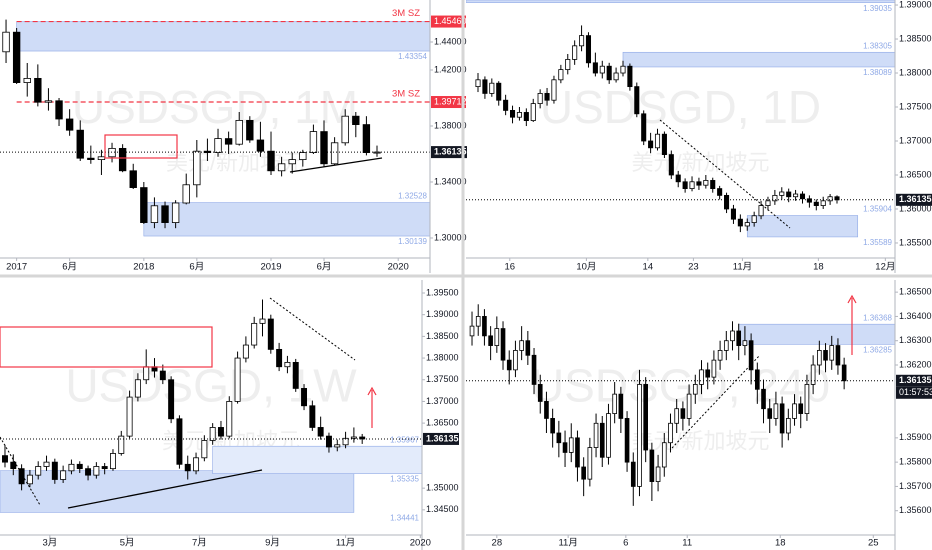  Describe the element at coordinates (914, 199) in the screenshot. I see `last-price-tag` at that location.